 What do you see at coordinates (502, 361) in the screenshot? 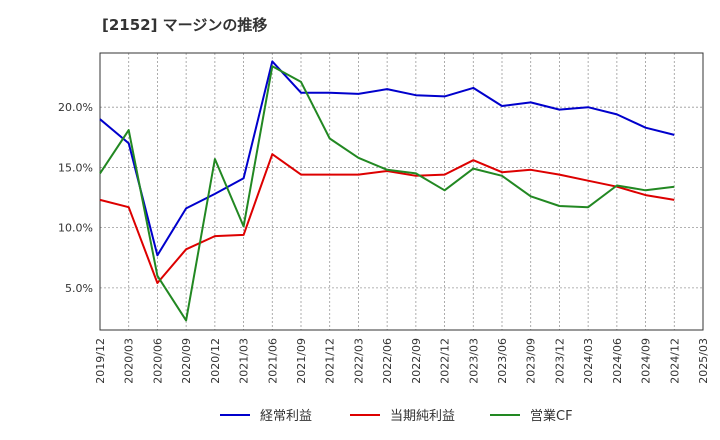
I see `x-tick-label: 2023/06` at bounding box center [502, 361].